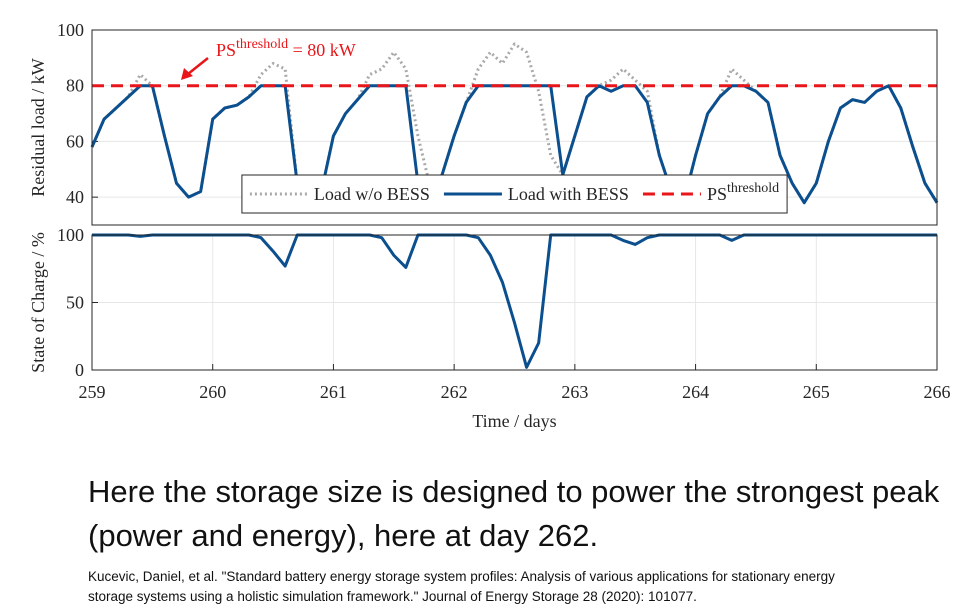 Image resolution: width=966 pixels, height=613 pixels. I want to click on legend-box, so click(514, 194).